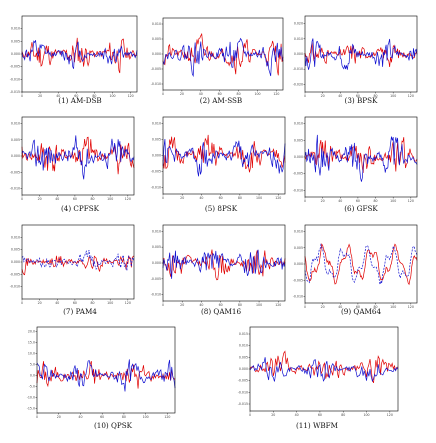  Describe the element at coordinates (361, 208) in the screenshot. I see `subplot-caption: (6) GFSK` at that location.